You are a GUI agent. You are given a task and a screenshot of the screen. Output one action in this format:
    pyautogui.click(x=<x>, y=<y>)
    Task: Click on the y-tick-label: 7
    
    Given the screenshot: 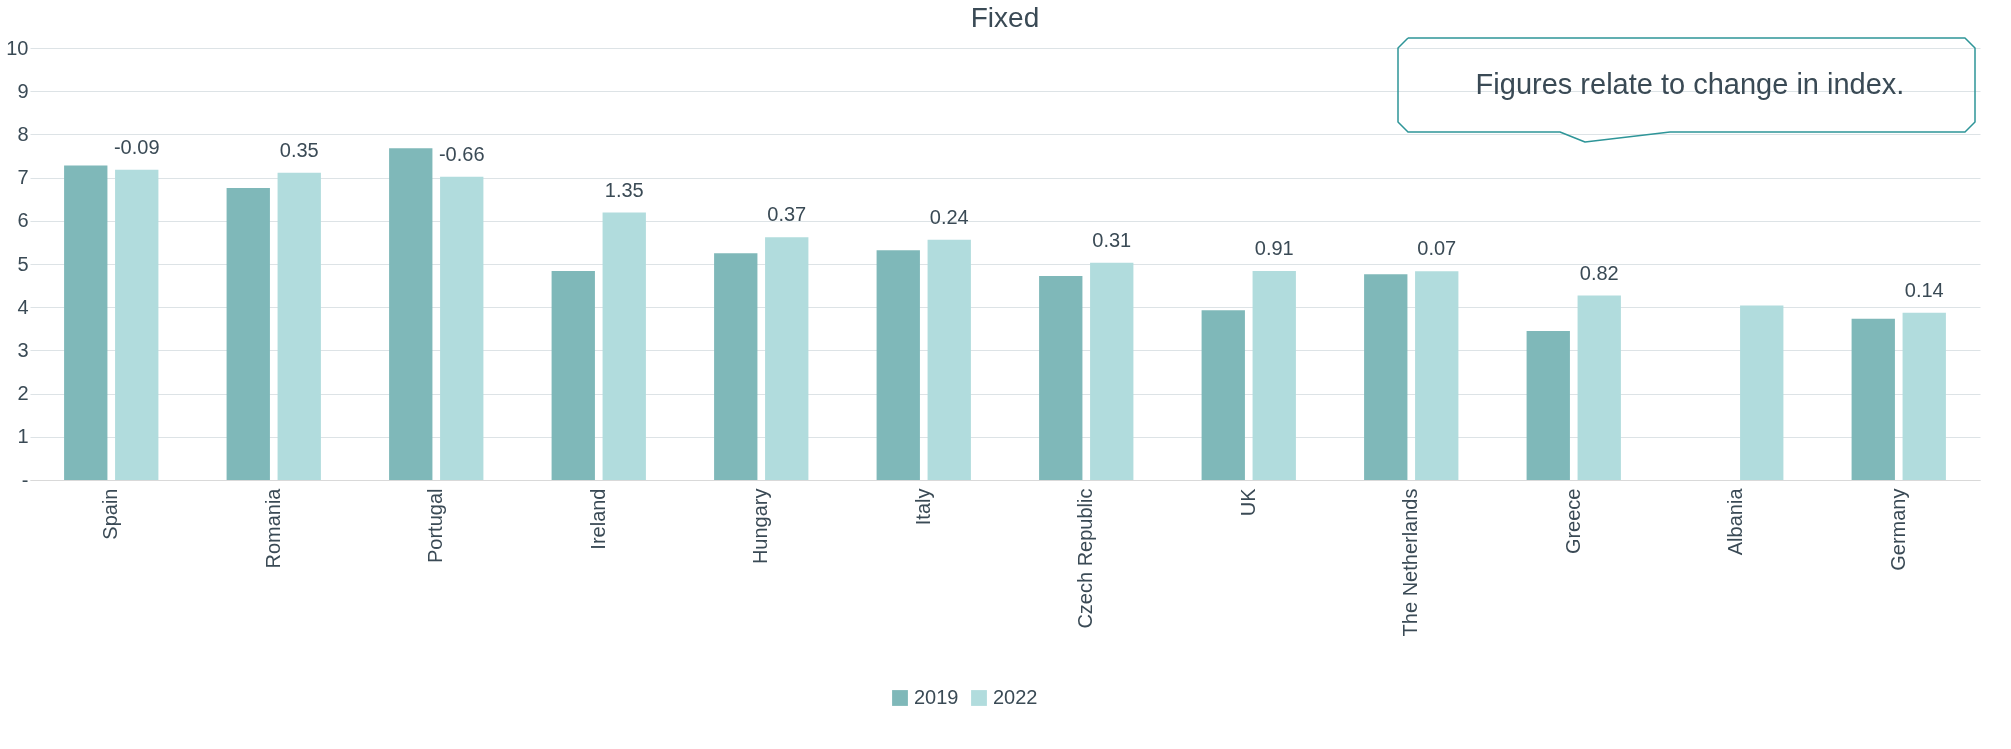 What is the action you would take?
    pyautogui.click(x=23, y=177)
    